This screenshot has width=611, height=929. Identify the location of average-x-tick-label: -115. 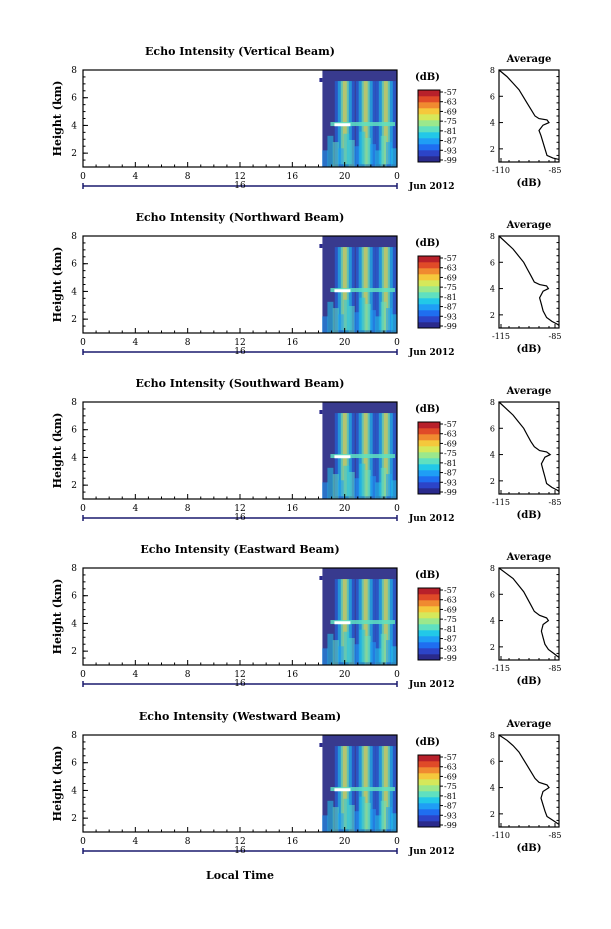
(501, 502).